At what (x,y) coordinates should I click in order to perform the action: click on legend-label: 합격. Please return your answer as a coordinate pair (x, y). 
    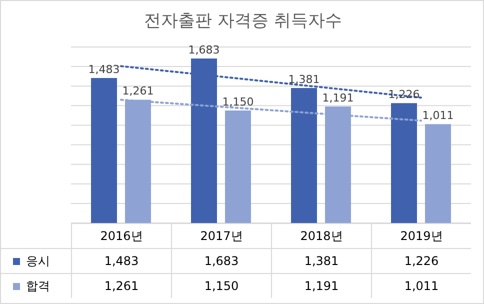
    Looking at the image, I should click on (36, 285).